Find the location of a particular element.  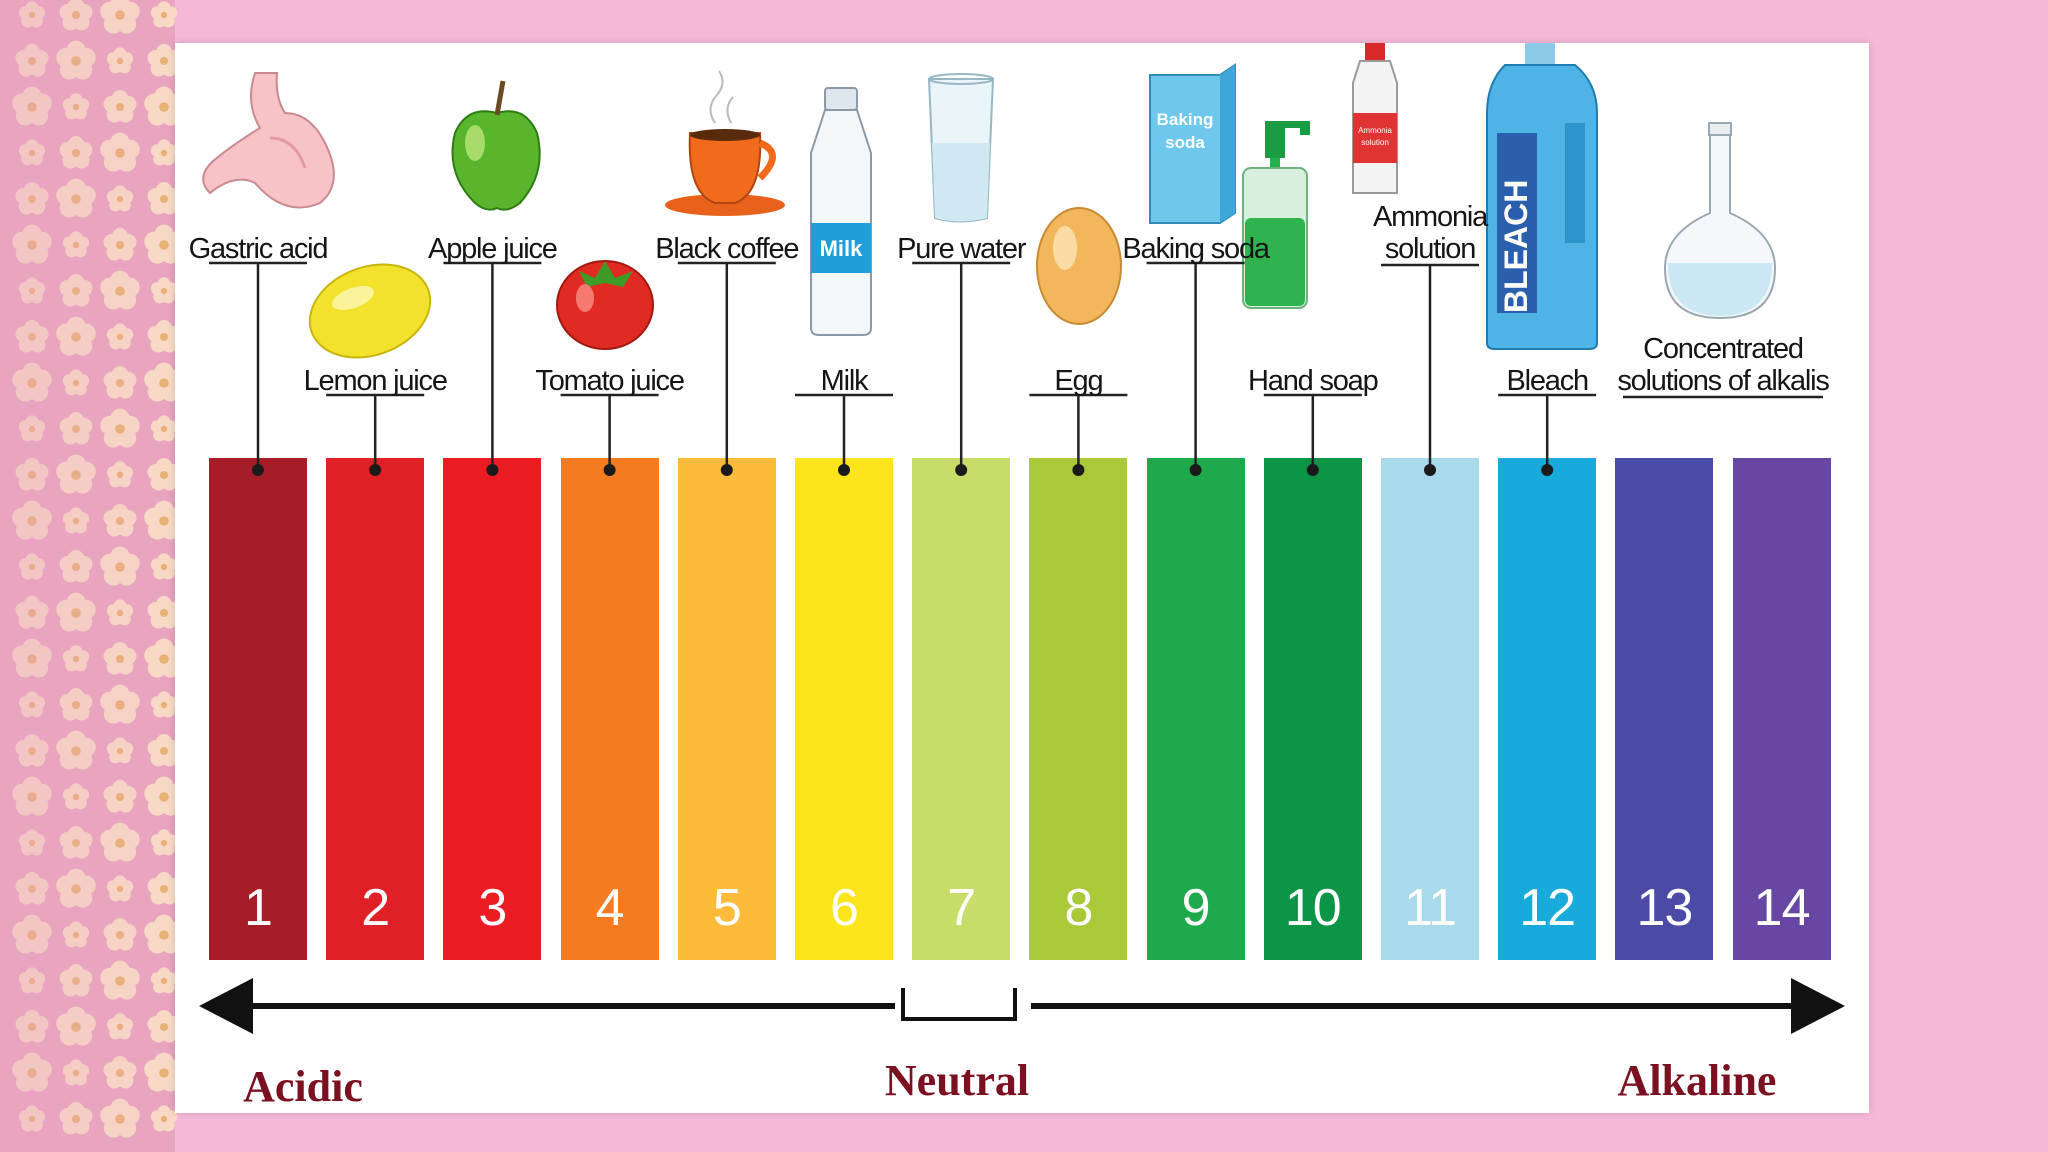

egg-icon is located at coordinates (1079, 266).